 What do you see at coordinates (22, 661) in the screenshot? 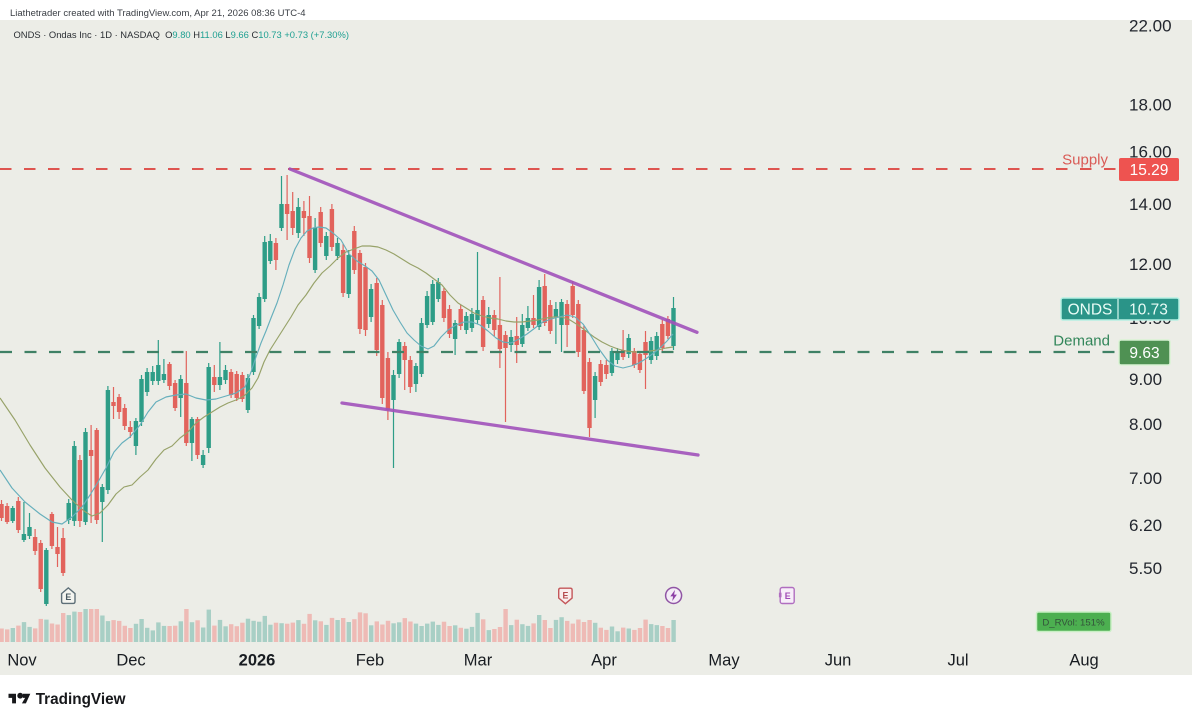
I see `svg-text: Nov` at bounding box center [22, 661].